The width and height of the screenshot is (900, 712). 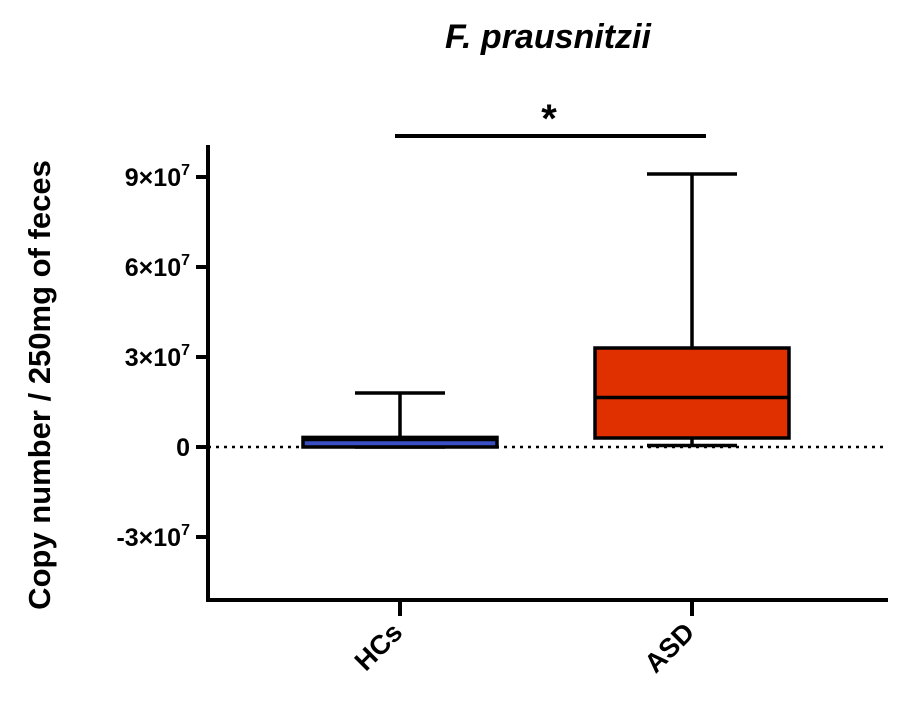 What do you see at coordinates (549, 119) in the screenshot?
I see `significance-marker: *` at bounding box center [549, 119].